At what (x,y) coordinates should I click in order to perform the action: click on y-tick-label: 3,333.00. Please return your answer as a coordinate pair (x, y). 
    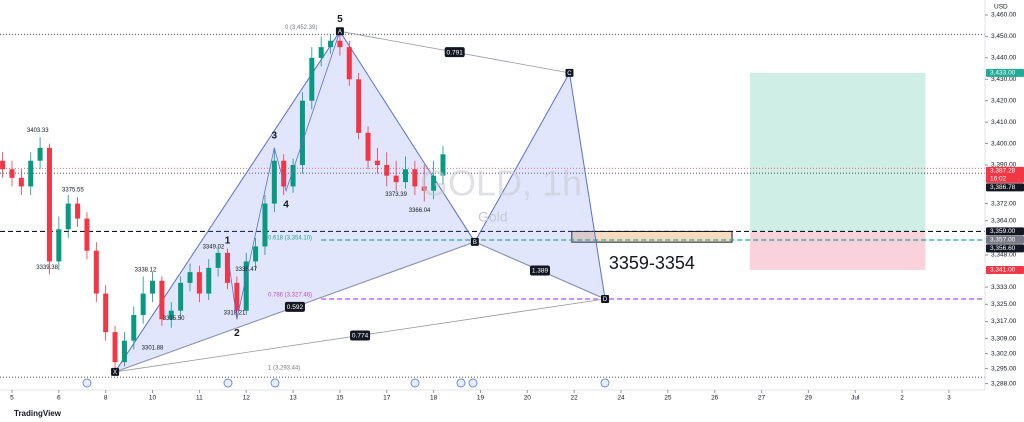
    Looking at the image, I should click on (1004, 287).